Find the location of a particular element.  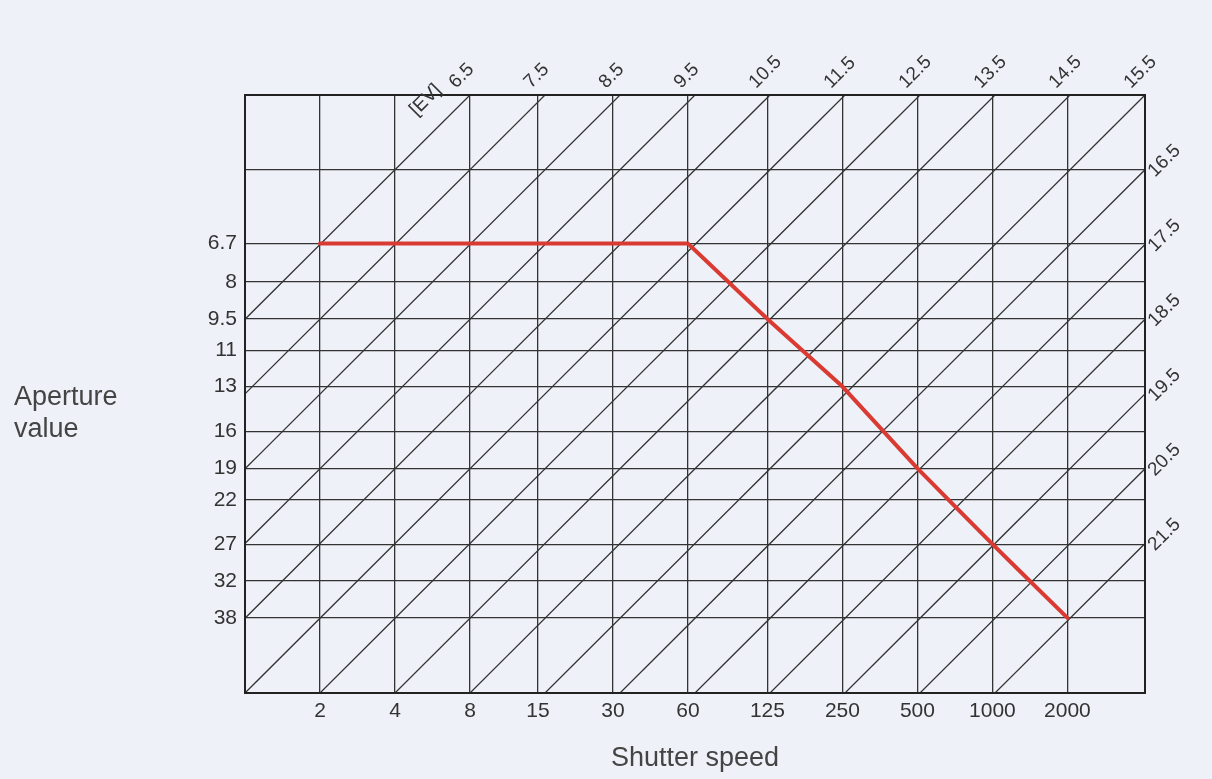

x-tick-label: 1000 is located at coordinates (992, 710).